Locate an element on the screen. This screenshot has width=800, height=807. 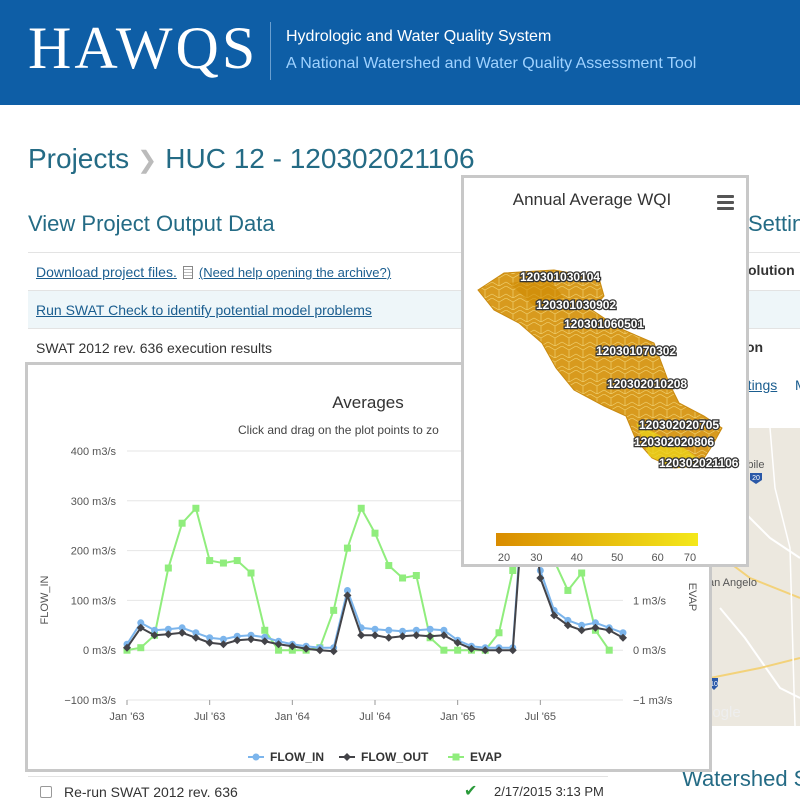
settings-link-secondary: M is located at coordinates (797, 385).